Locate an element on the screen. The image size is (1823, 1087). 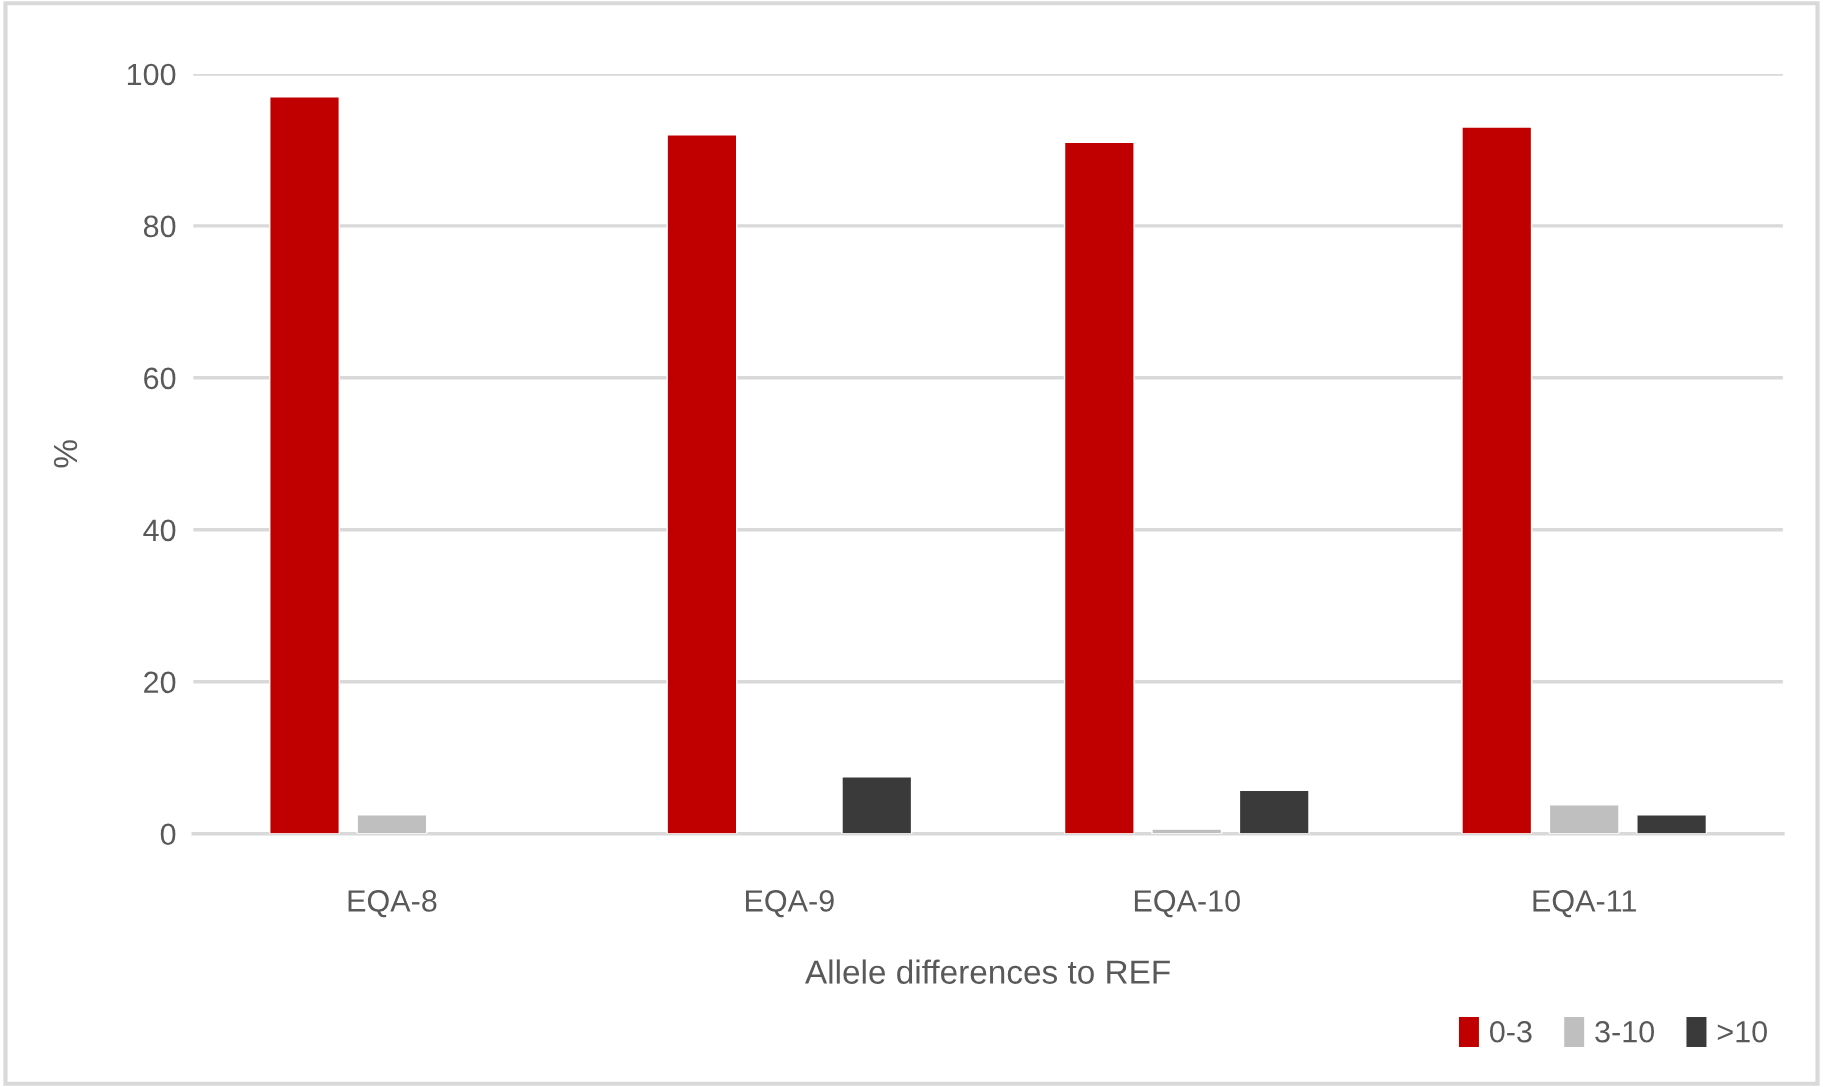
x-tick-label: EQA-10 is located at coordinates (1187, 904).